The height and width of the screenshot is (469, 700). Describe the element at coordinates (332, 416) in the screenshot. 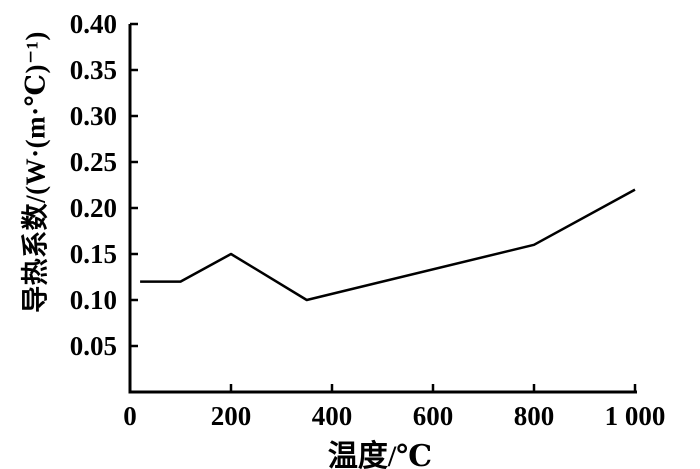

I see `x-tick-label: 400` at that location.